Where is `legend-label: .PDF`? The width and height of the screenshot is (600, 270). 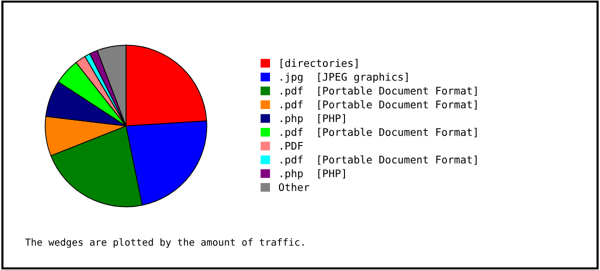
legend-label: .PDF is located at coordinates (291, 146).